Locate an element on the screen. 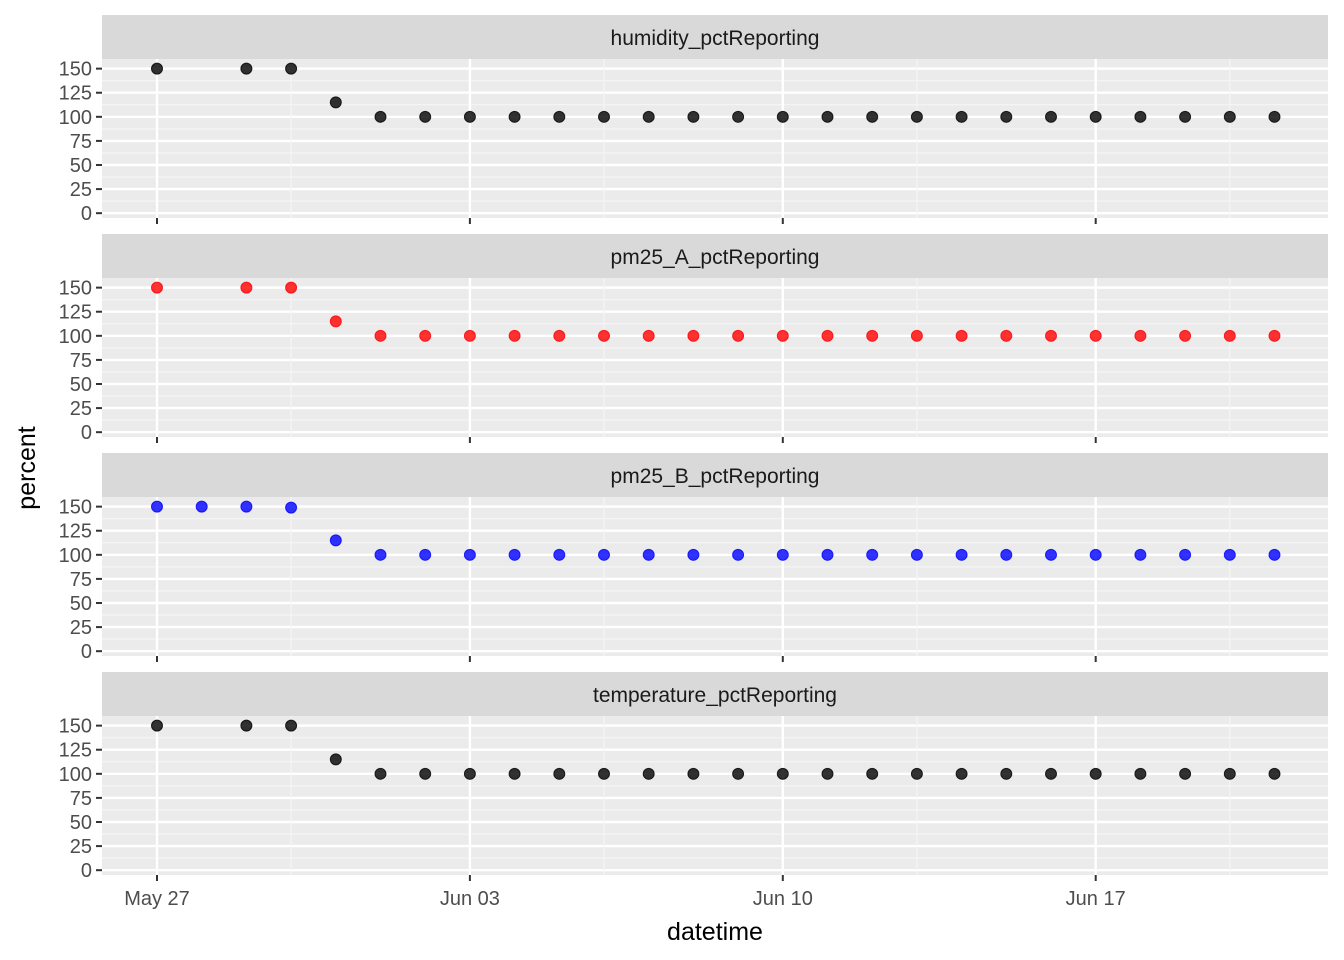 Image resolution: width=1344 pixels, height=960 pixels. x-axis: May 27 Jun 03 Jun 10 Jun 17 is located at coordinates (625, 899).